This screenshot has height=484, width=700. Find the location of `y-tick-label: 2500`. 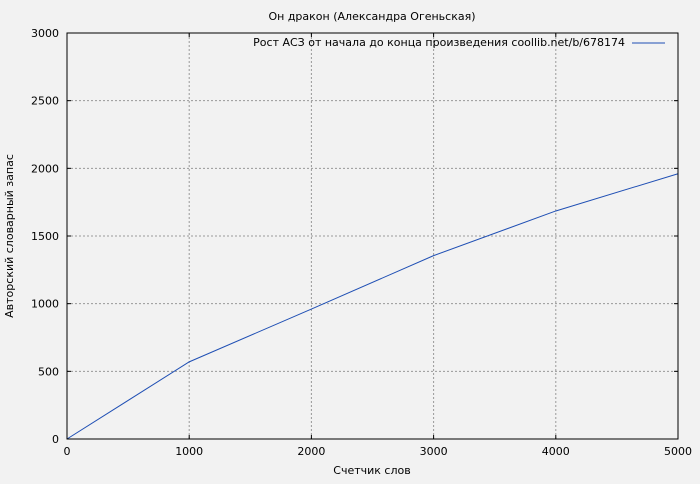

y-tick-label: 2500 is located at coordinates (45, 101).